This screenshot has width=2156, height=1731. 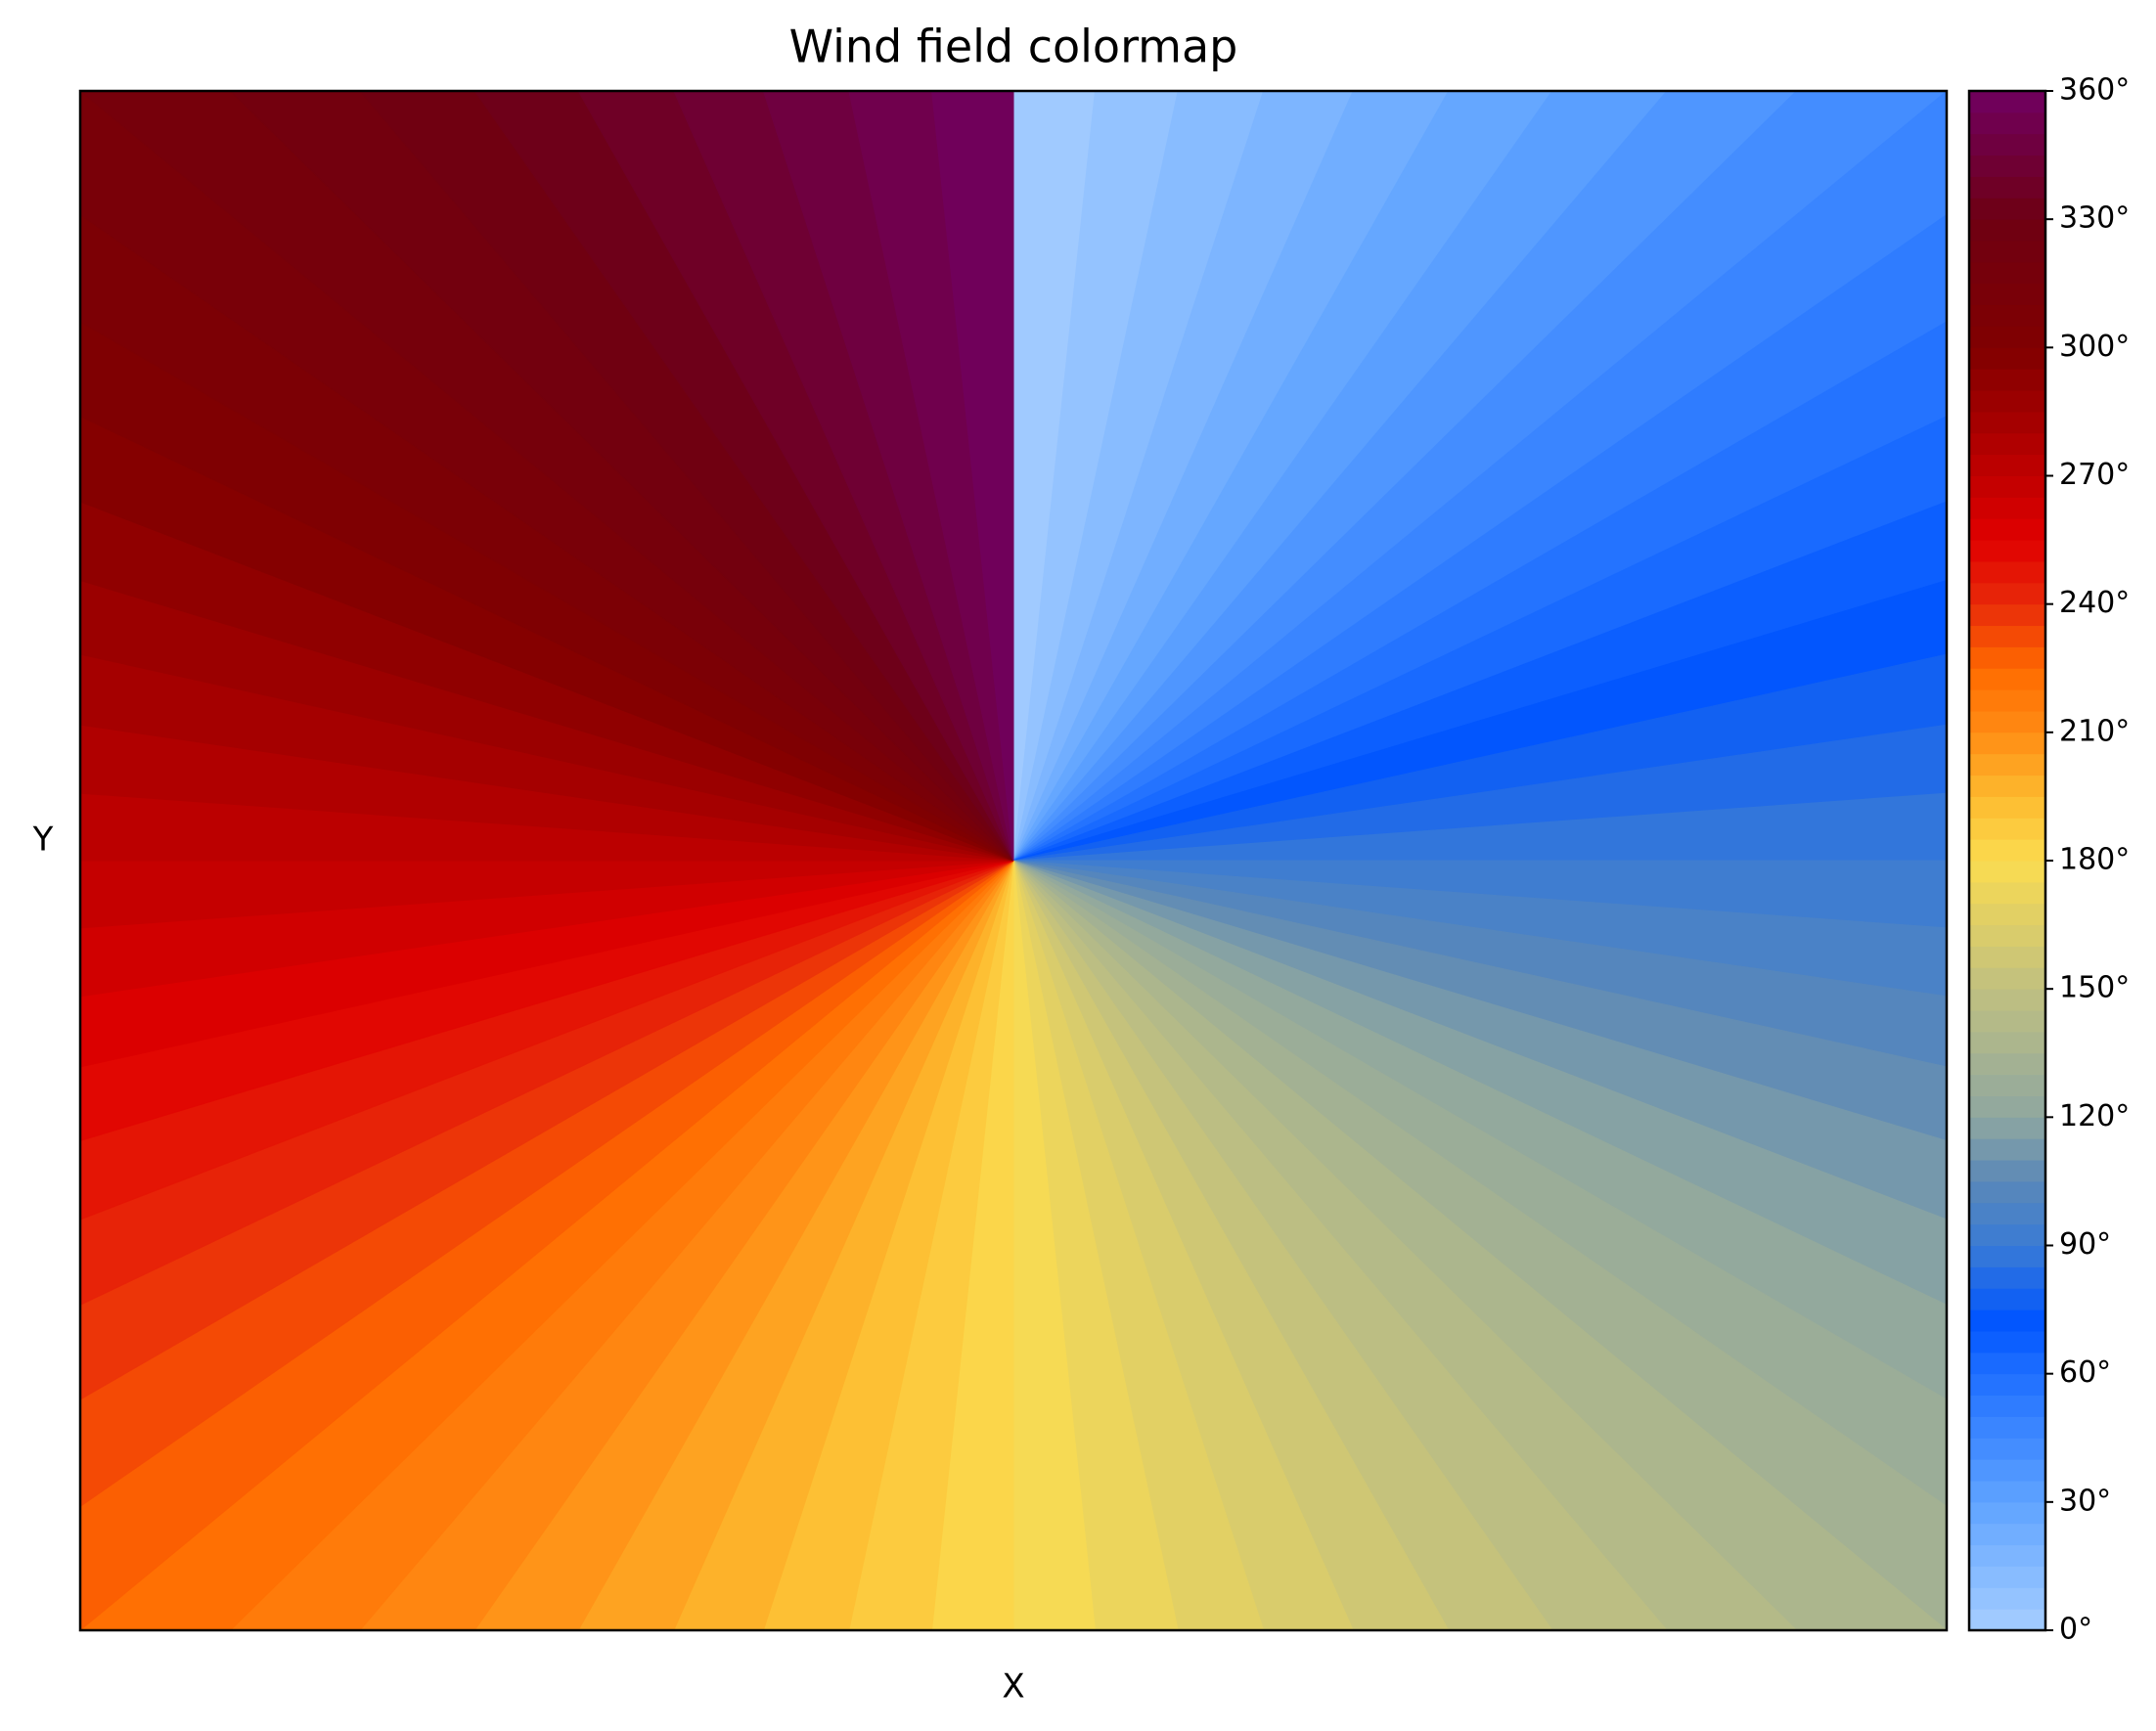 What do you see at coordinates (2085, 1501) in the screenshot?
I see `colorbar-tick-label: 30°` at bounding box center [2085, 1501].